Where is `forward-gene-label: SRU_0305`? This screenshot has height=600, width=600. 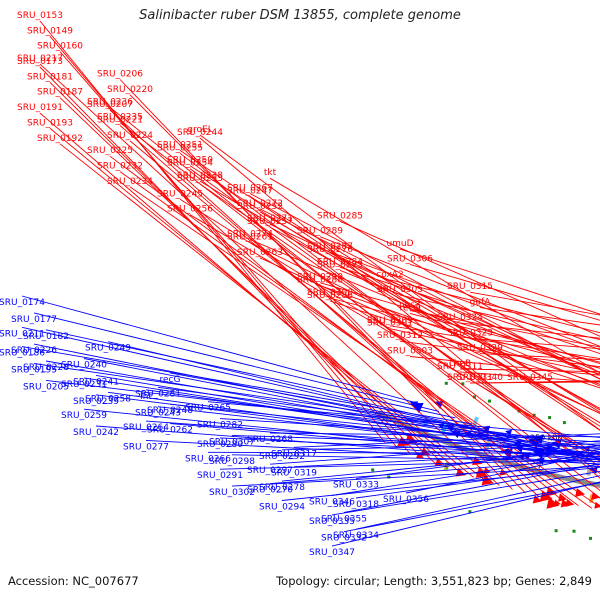
forward-gene-label: SRU_0305 is located at coordinates (400, 290).